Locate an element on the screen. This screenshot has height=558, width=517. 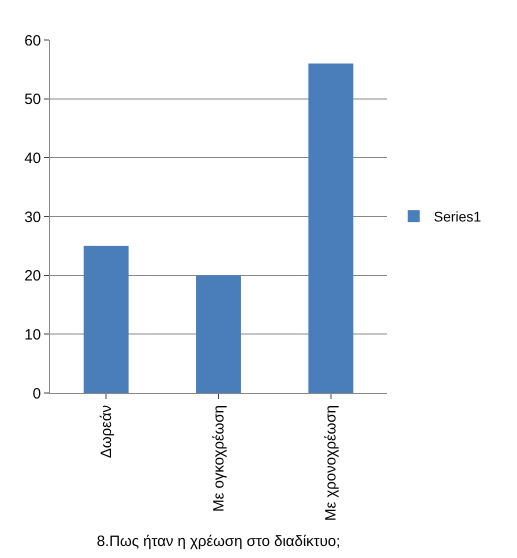
x-tick-label: Με ογκοχρέωση is located at coordinates (219, 458).